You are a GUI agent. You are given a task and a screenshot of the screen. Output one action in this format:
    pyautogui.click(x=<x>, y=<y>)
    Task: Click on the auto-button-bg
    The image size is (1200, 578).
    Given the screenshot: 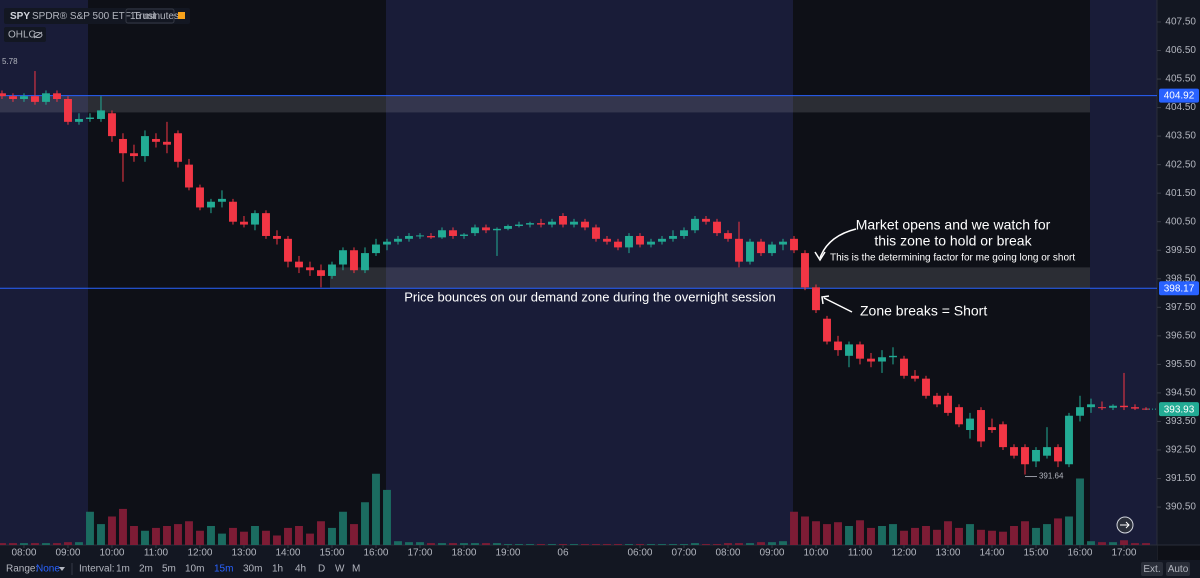 What is the action you would take?
    pyautogui.click(x=1178, y=569)
    